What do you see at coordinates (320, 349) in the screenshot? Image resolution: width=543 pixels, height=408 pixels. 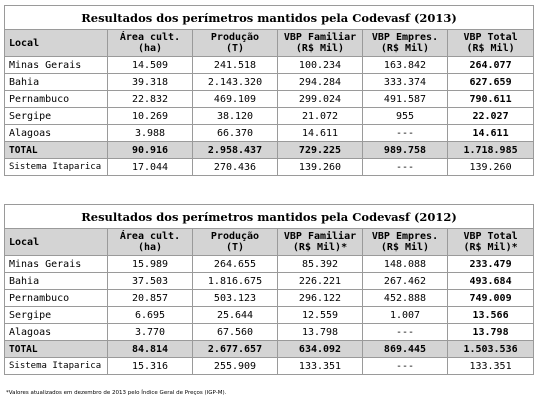 I see `table-cell: 634.092` at bounding box center [320, 349].